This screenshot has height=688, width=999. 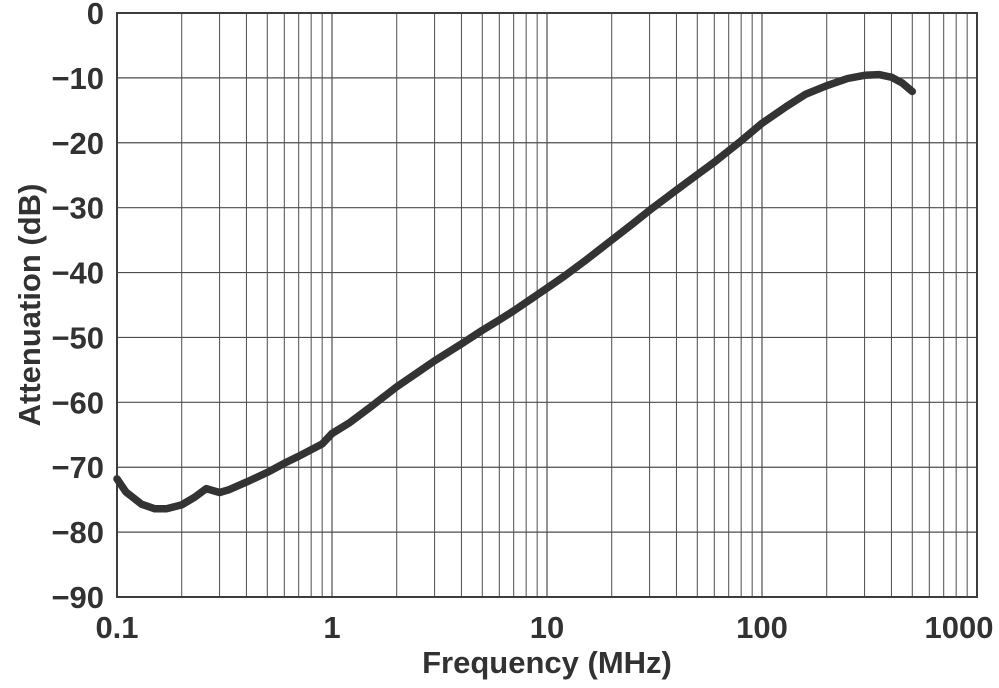 What do you see at coordinates (77, 337) in the screenshot?
I see `y-tick-label: −50` at bounding box center [77, 337].